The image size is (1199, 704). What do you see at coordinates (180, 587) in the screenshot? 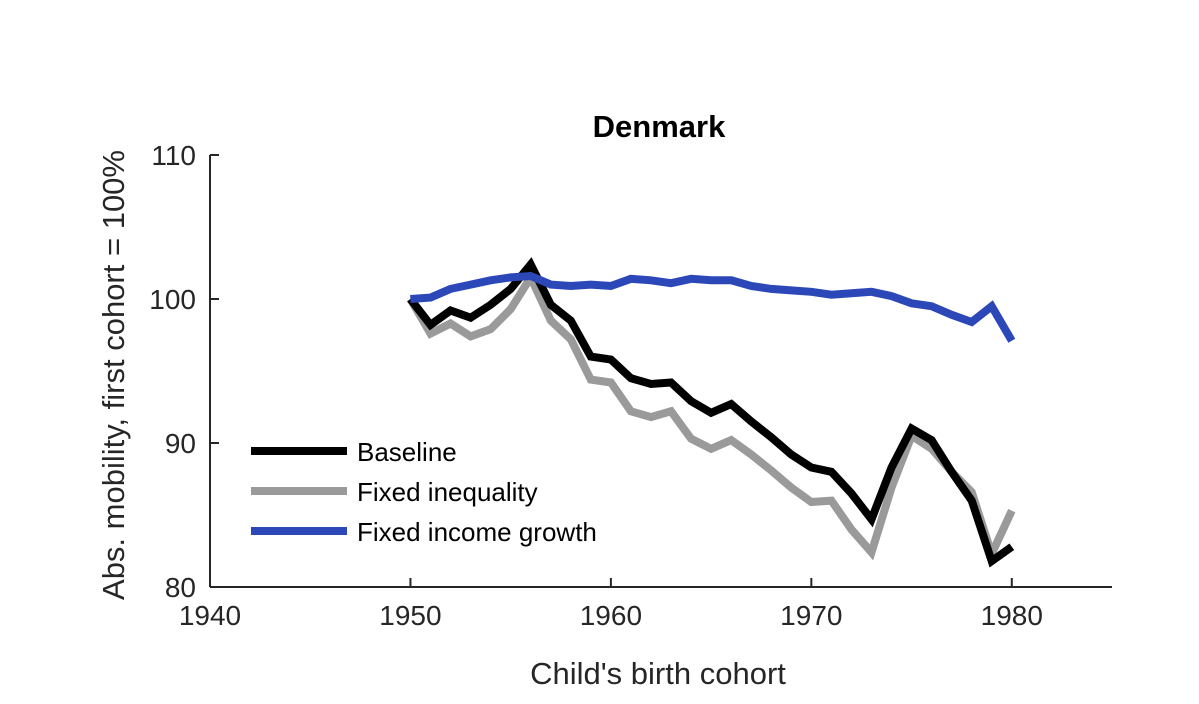
I see `y-tick-label: 80` at bounding box center [180, 587].